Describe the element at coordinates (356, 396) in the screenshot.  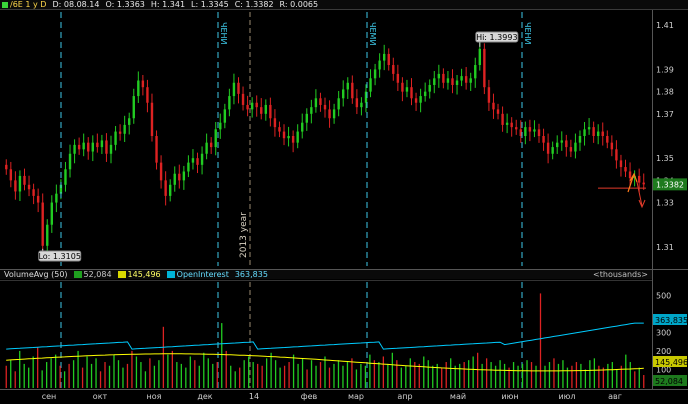
I see `month-tick: мар` at that location.